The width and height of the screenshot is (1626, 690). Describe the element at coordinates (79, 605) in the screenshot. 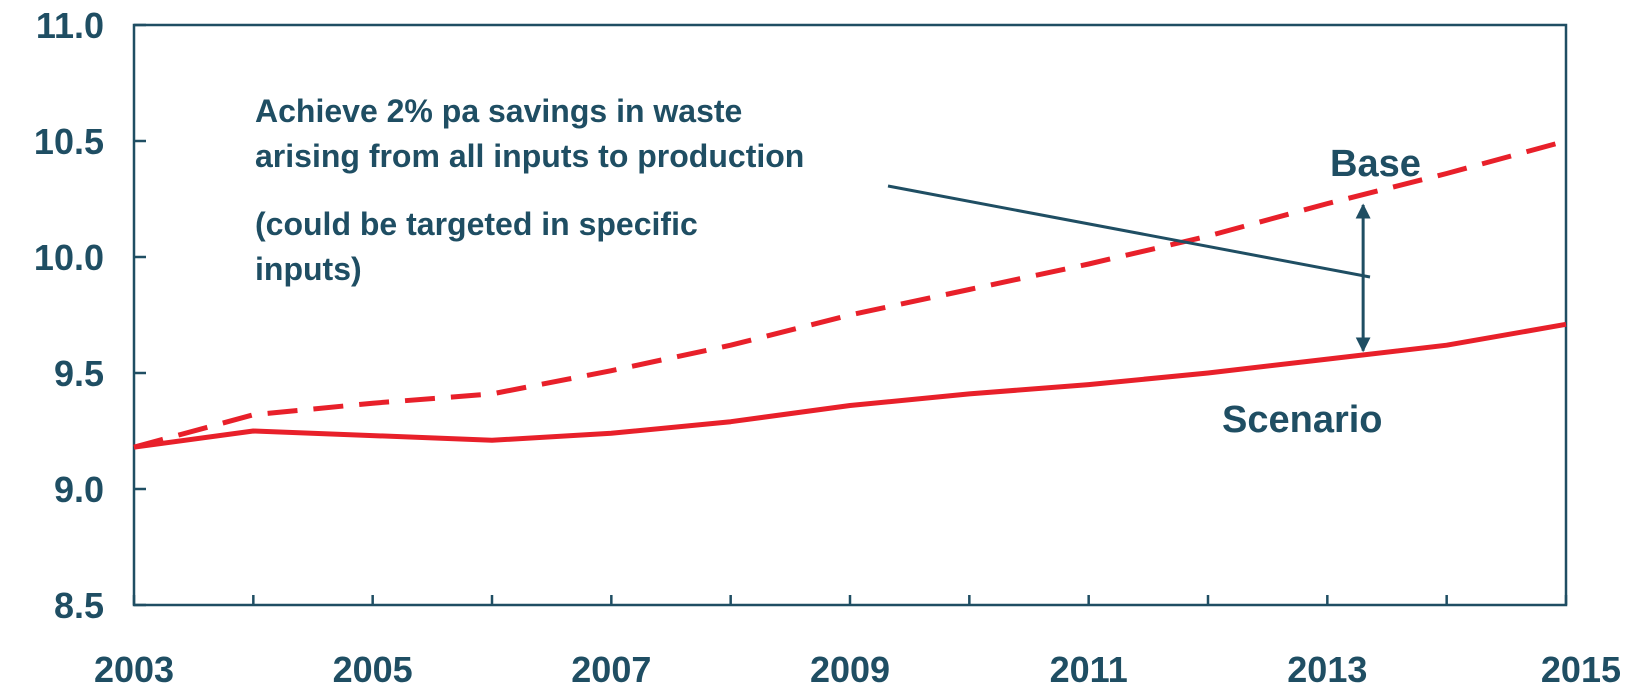

I see `y-tick-label: 8.5` at that location.